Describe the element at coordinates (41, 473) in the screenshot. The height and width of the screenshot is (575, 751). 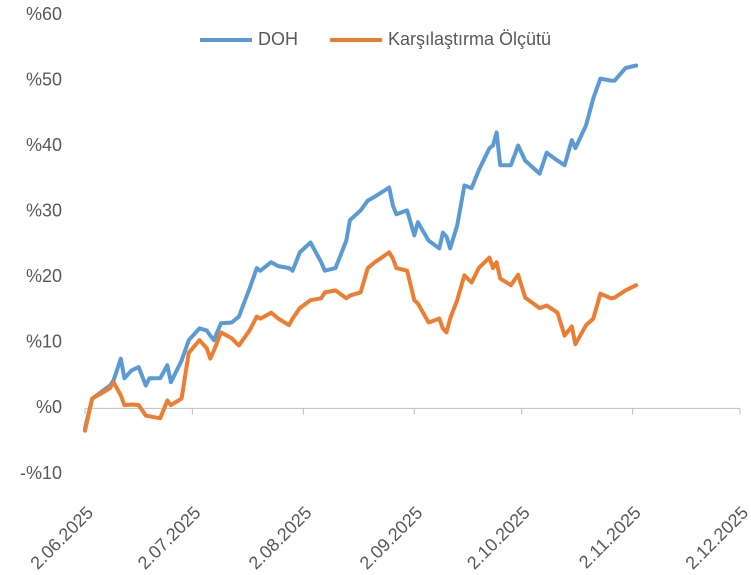
I see `y-tick-label: -%10` at that location.